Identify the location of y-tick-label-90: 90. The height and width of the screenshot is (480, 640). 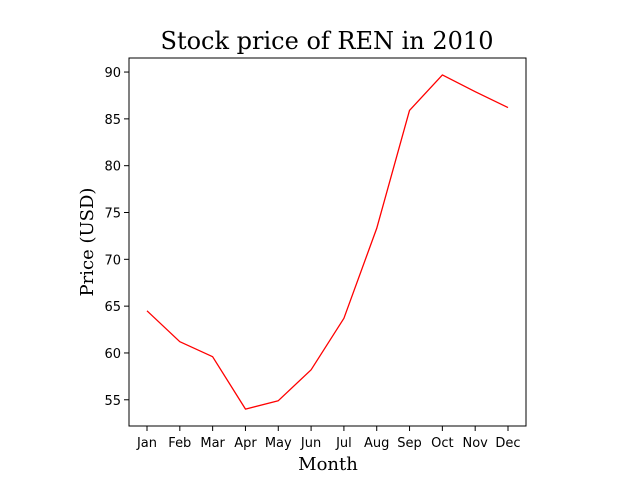
(112, 73).